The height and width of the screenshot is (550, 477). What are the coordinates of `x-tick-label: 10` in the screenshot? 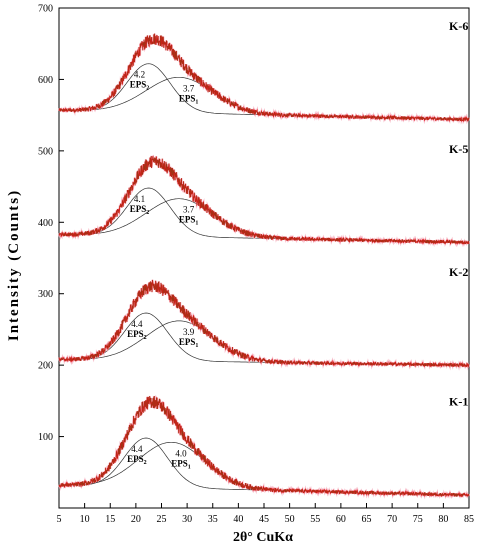 It's located at (85, 519).